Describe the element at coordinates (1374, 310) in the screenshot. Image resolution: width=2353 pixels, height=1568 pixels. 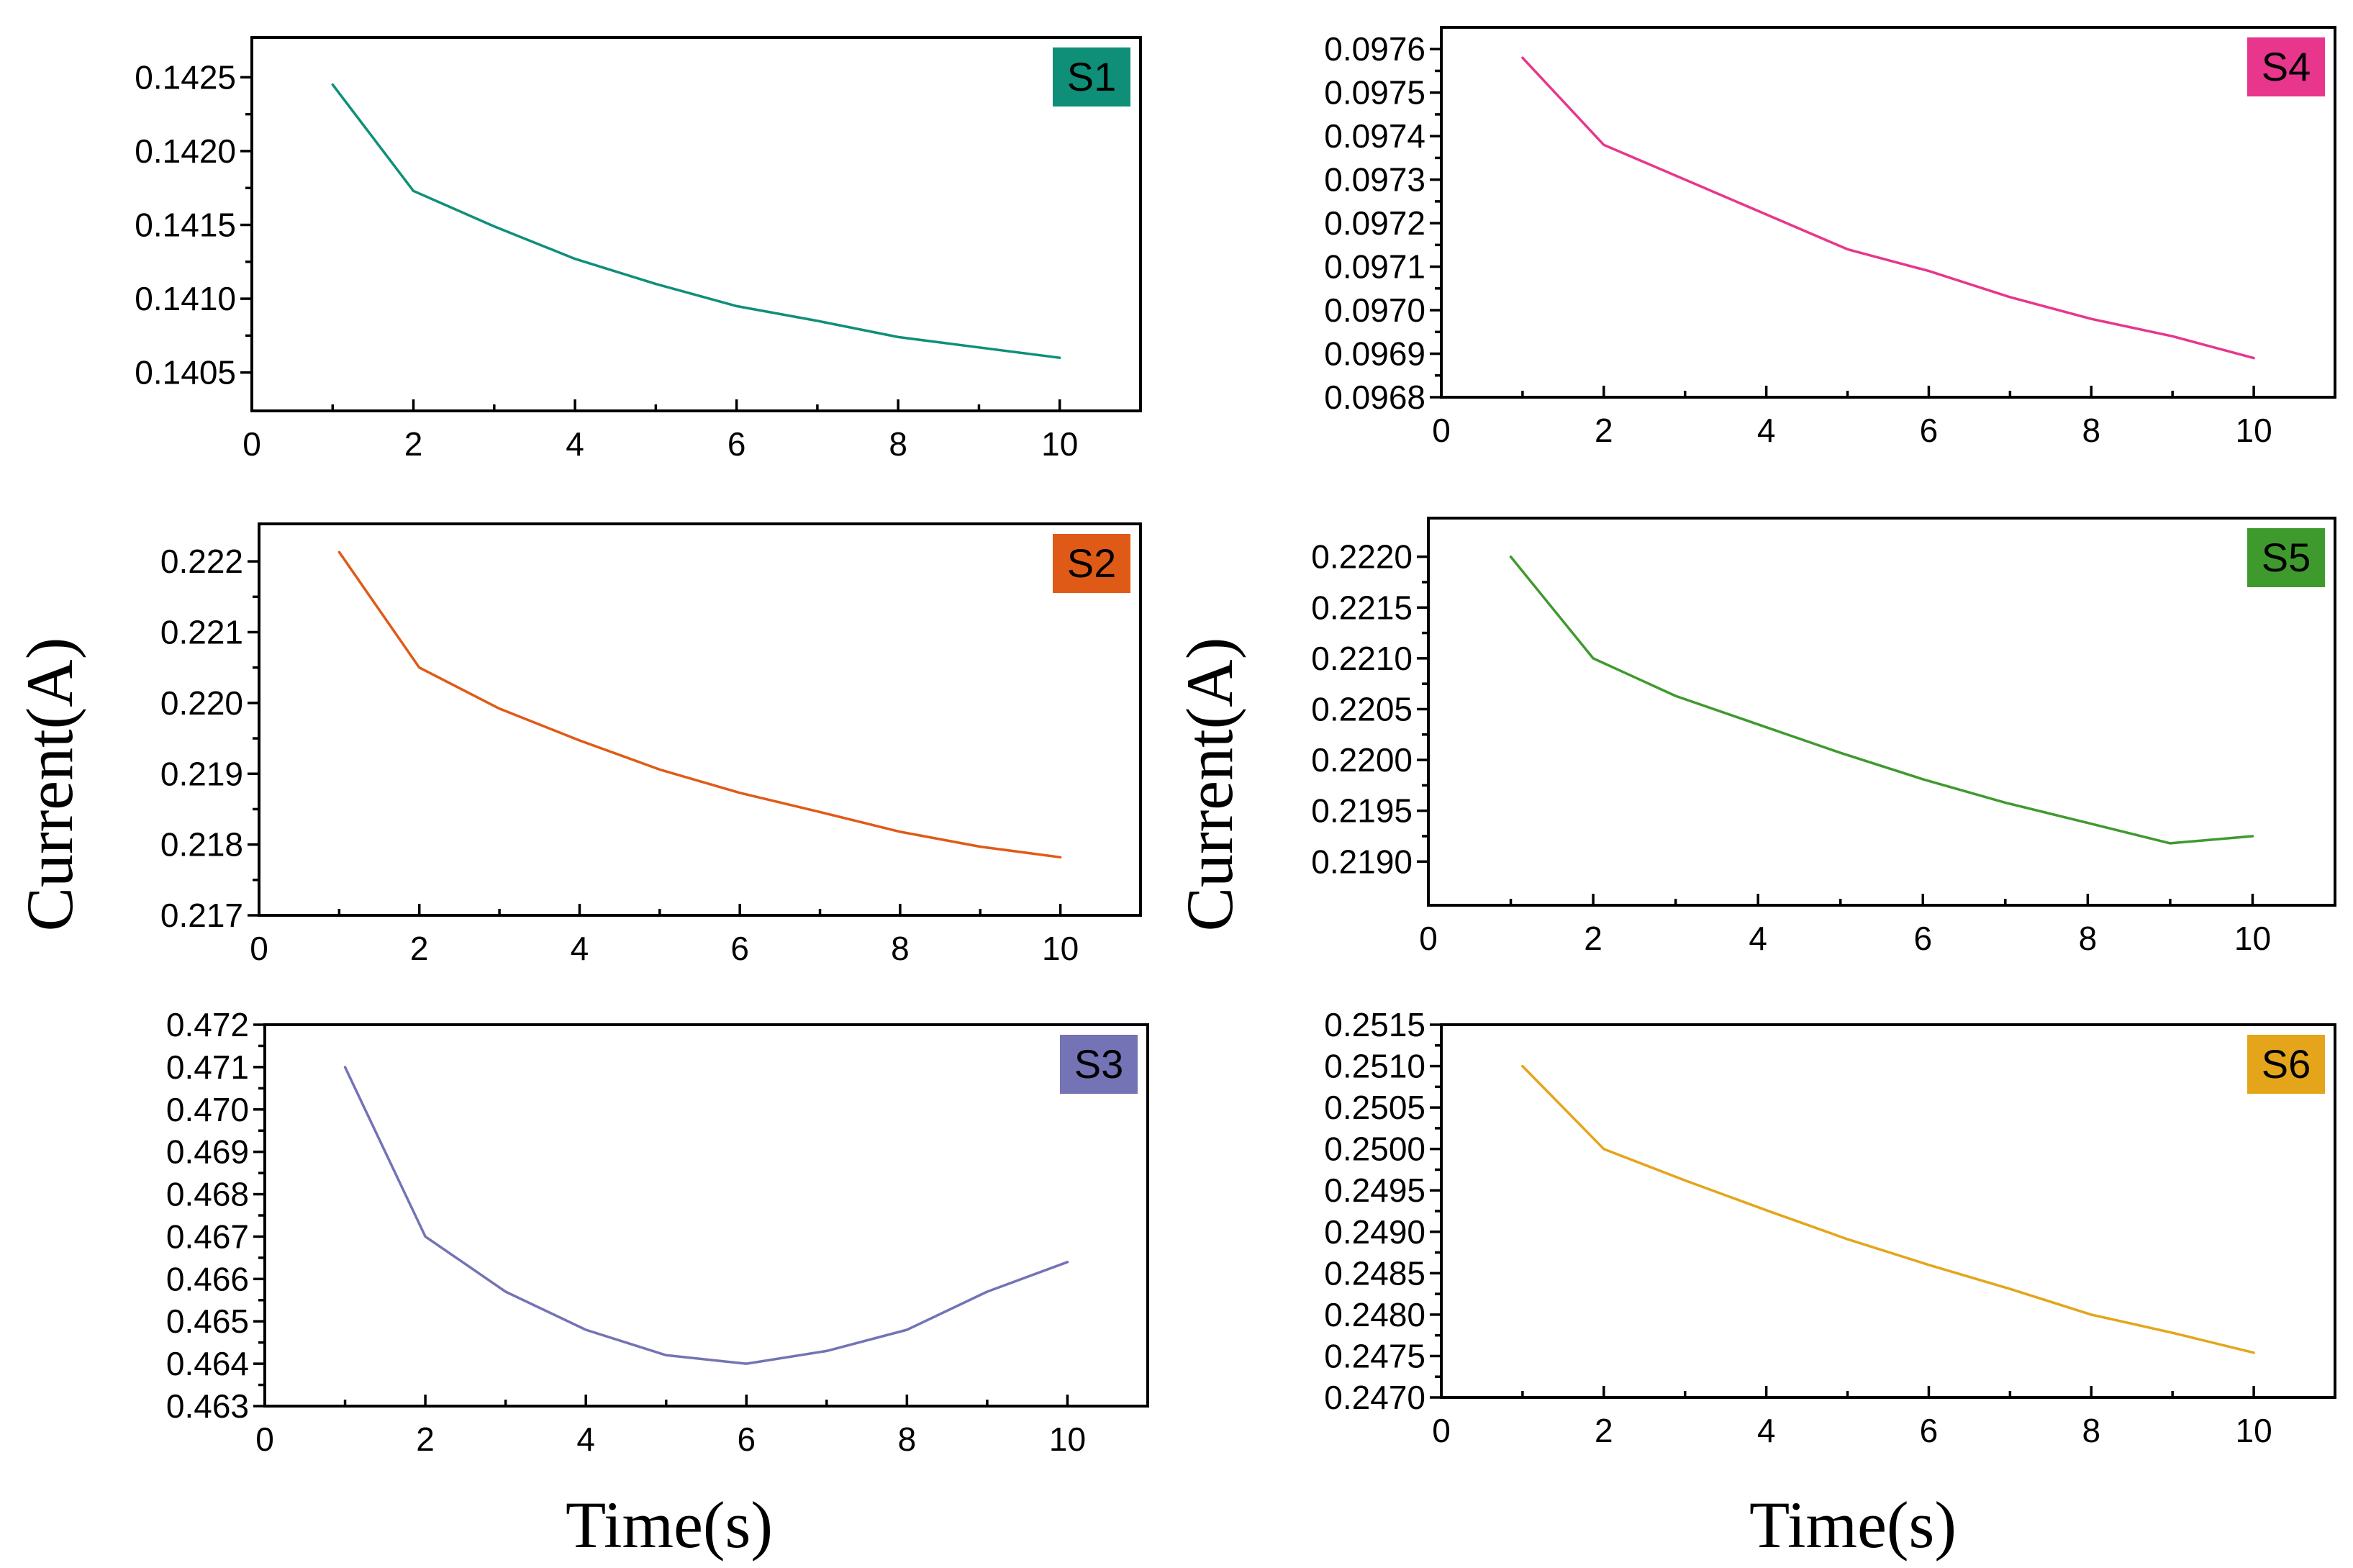
I see `y-tick-label: 0.0970` at that location.